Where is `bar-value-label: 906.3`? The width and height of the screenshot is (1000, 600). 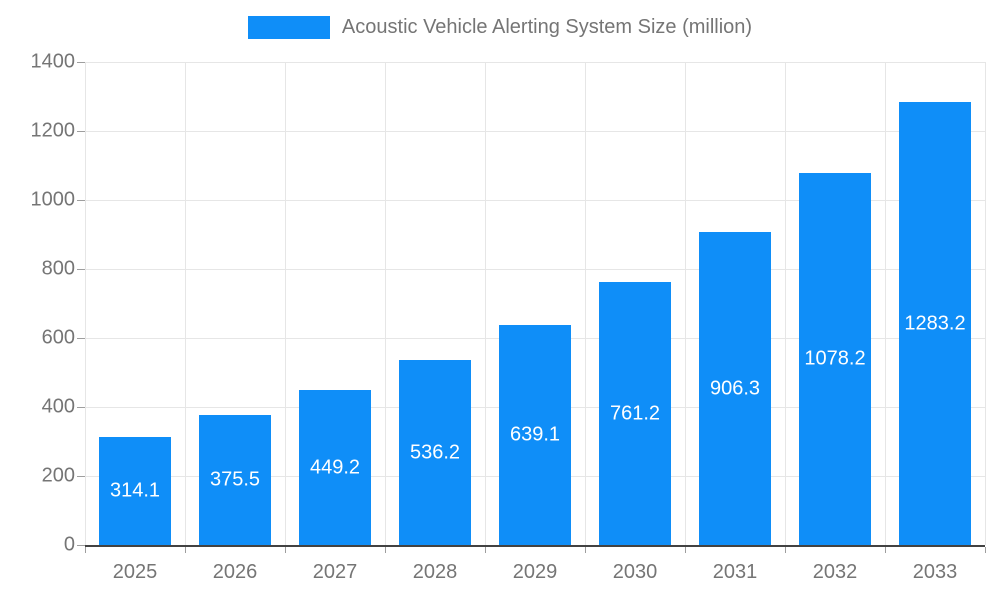
bar-value-label: 906.3 is located at coordinates (735, 388).